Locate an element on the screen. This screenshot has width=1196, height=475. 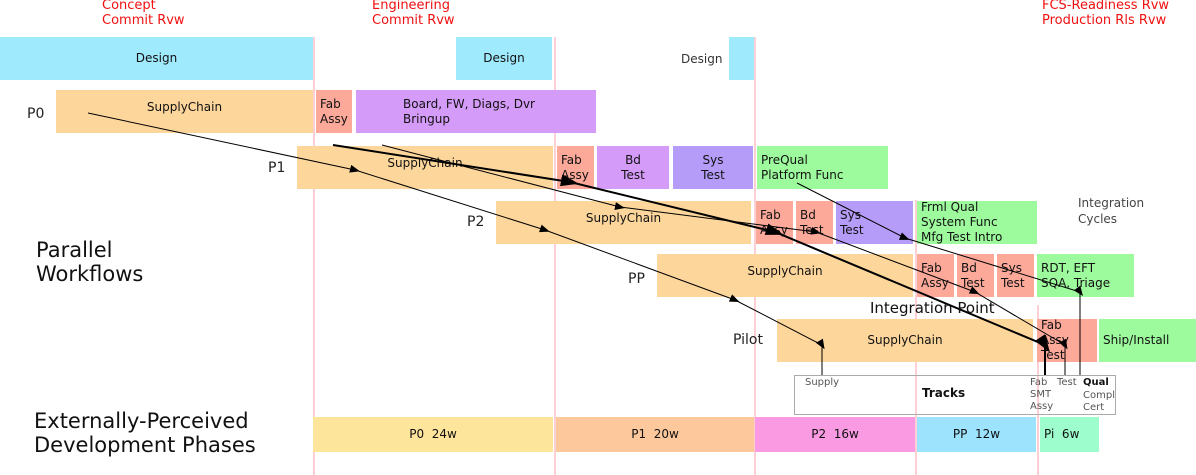
milestone-fcs-readiness: FCS-Readiness Rvw Production Rls Rvw is located at coordinates (1106, 14).